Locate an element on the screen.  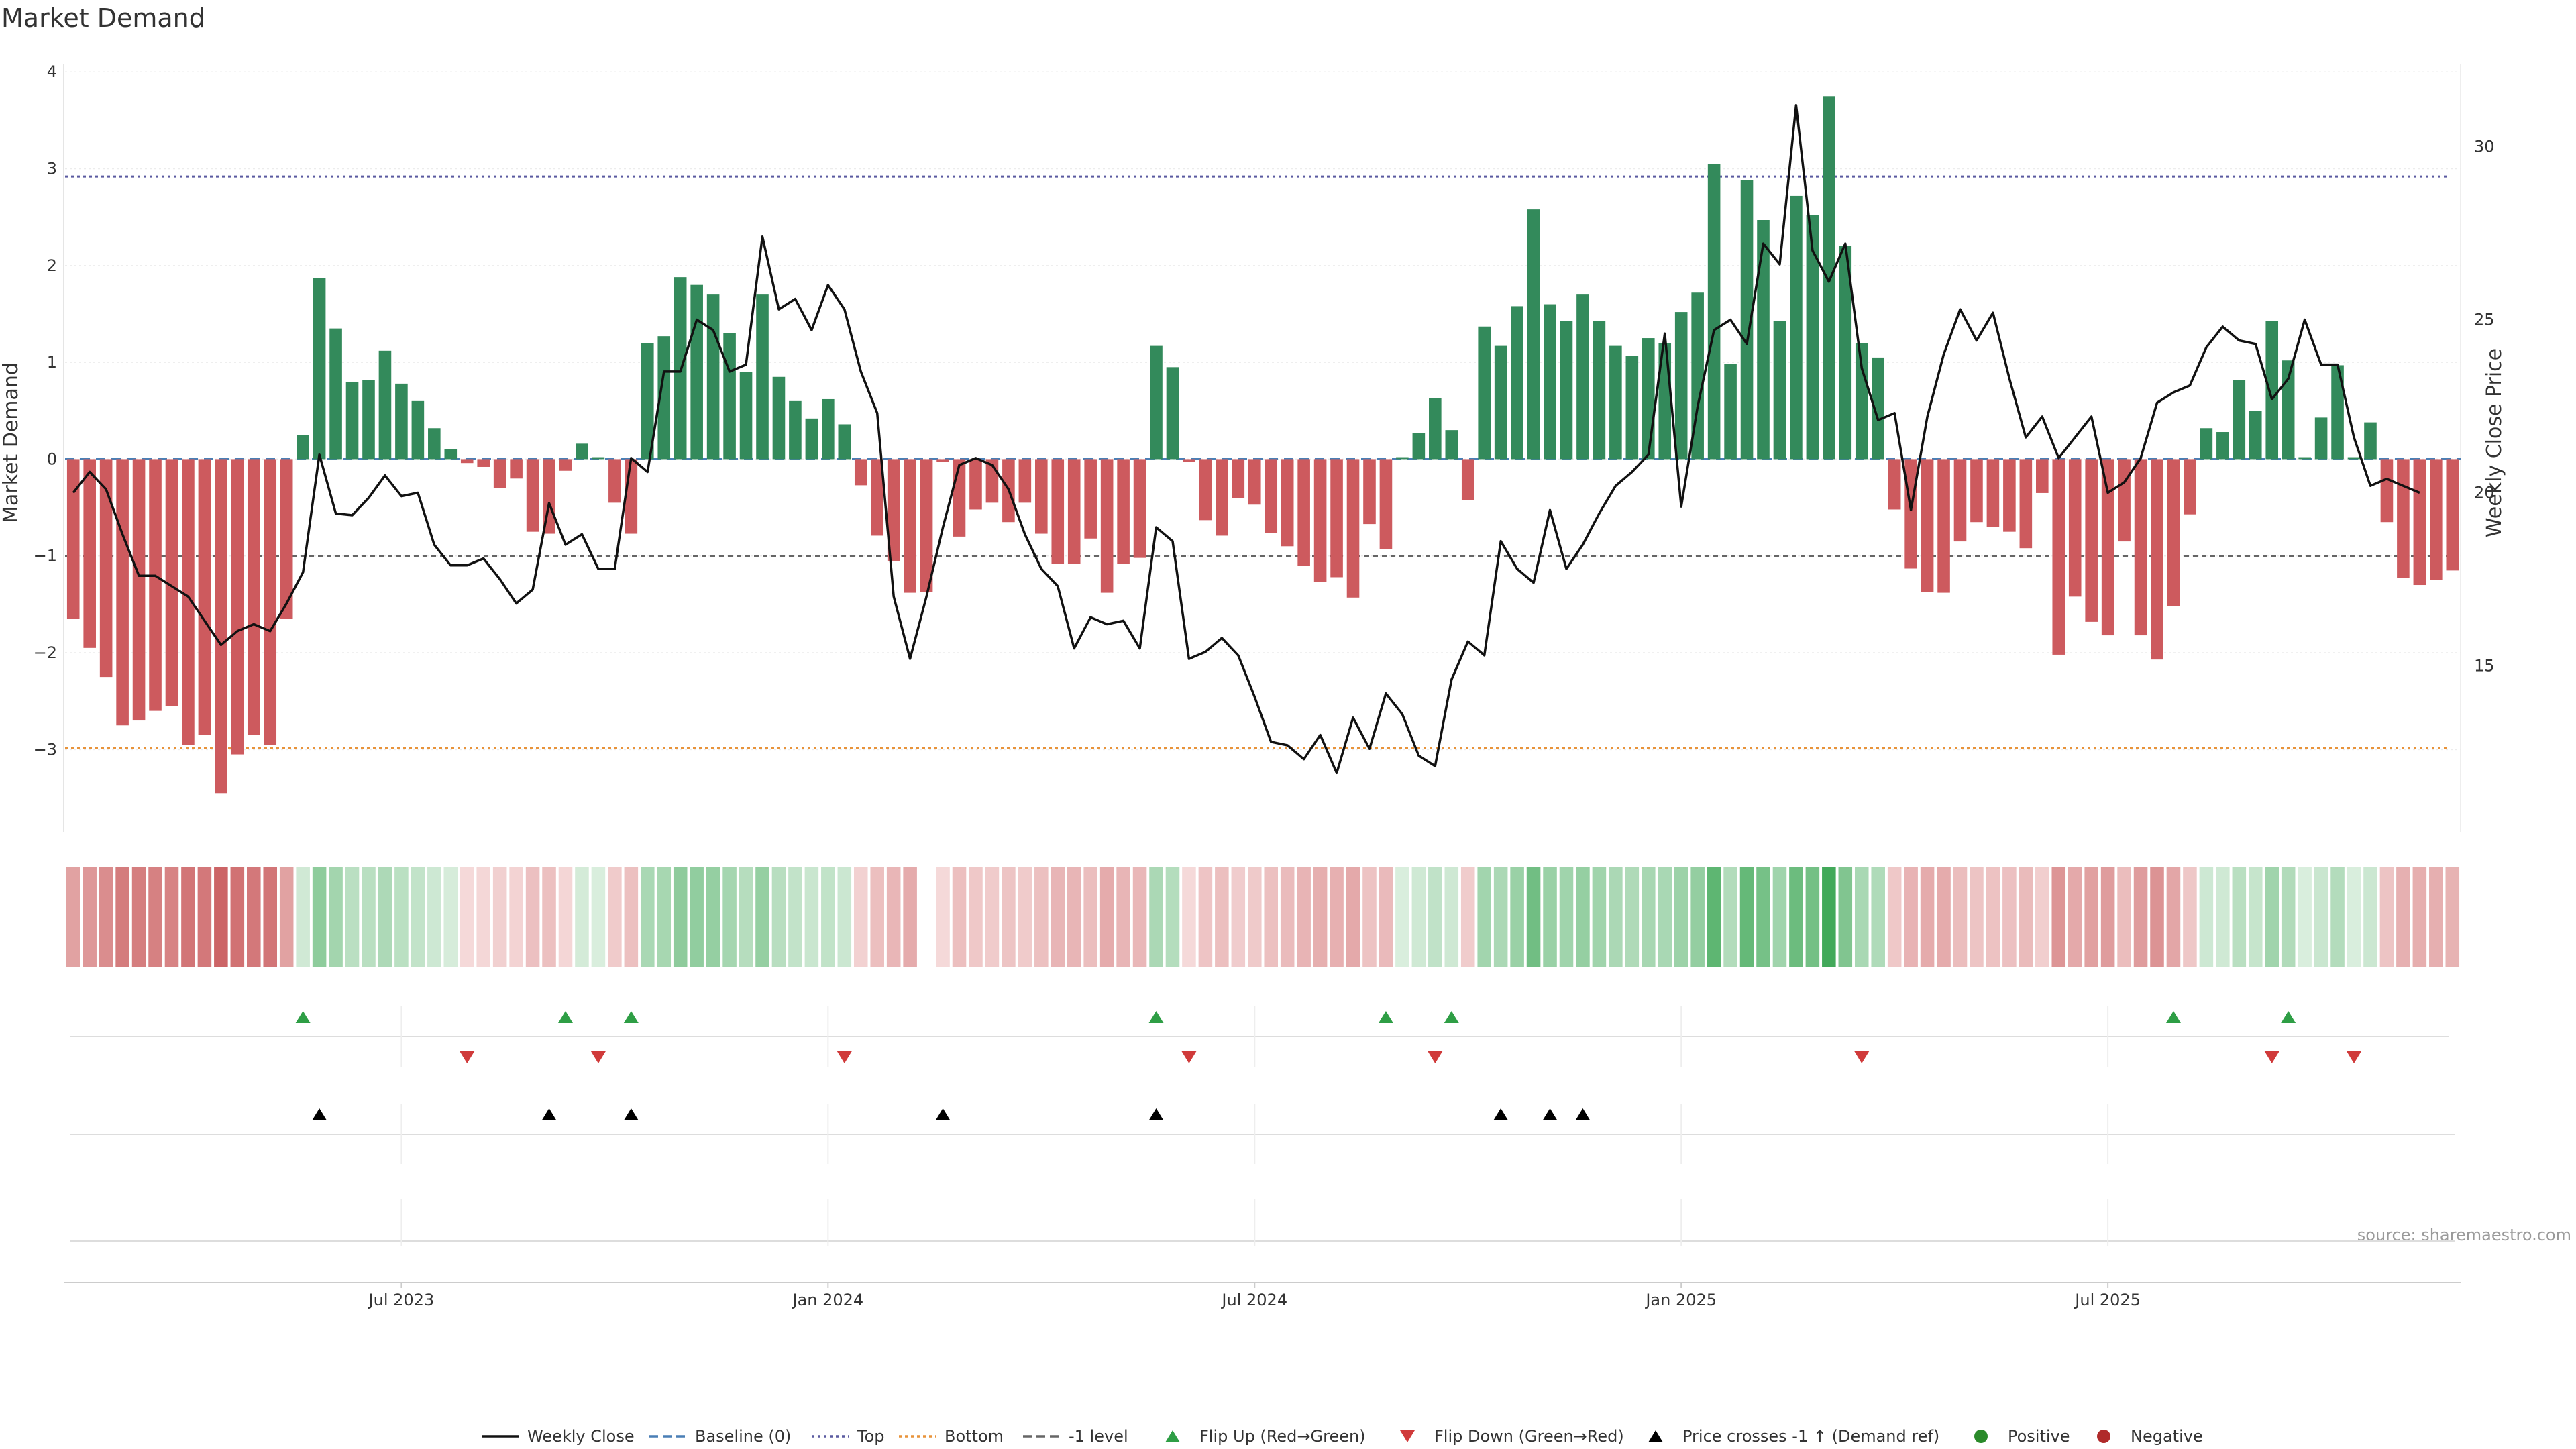
legend-label: Top is located at coordinates (871, 1436).